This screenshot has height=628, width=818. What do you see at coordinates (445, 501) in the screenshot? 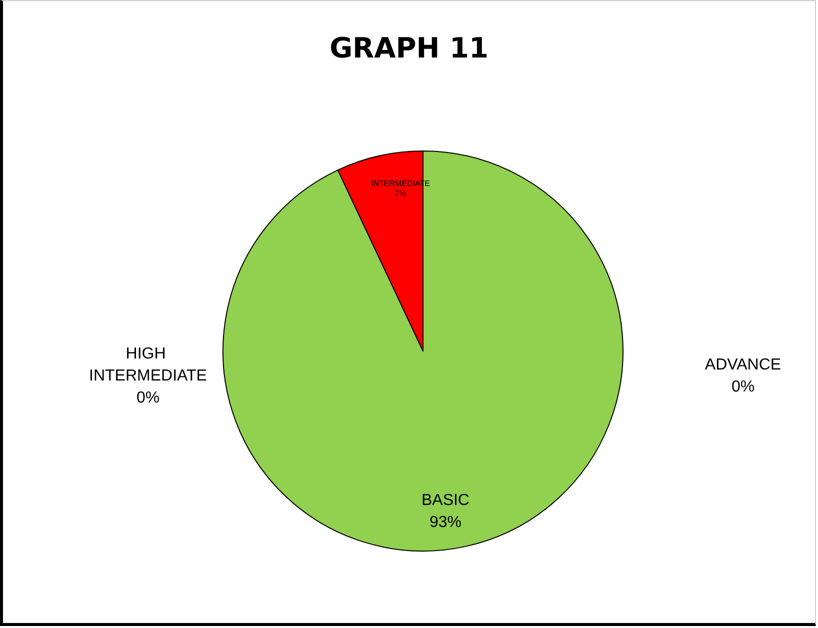
I see `slice-label: BASIC` at bounding box center [445, 501].